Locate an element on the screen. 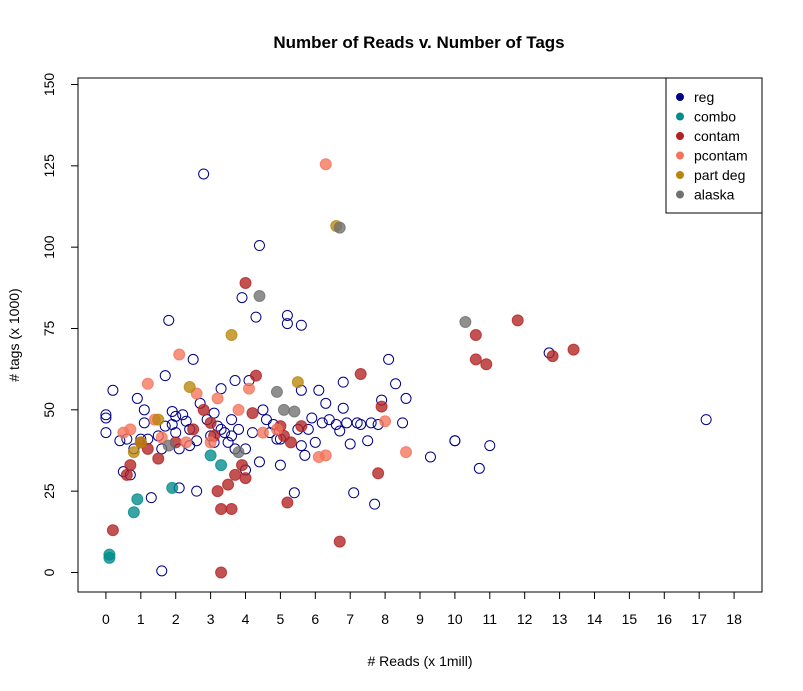 Image resolution: width=803 pixels, height=691 pixels. legend-marker-reg is located at coordinates (680, 97).